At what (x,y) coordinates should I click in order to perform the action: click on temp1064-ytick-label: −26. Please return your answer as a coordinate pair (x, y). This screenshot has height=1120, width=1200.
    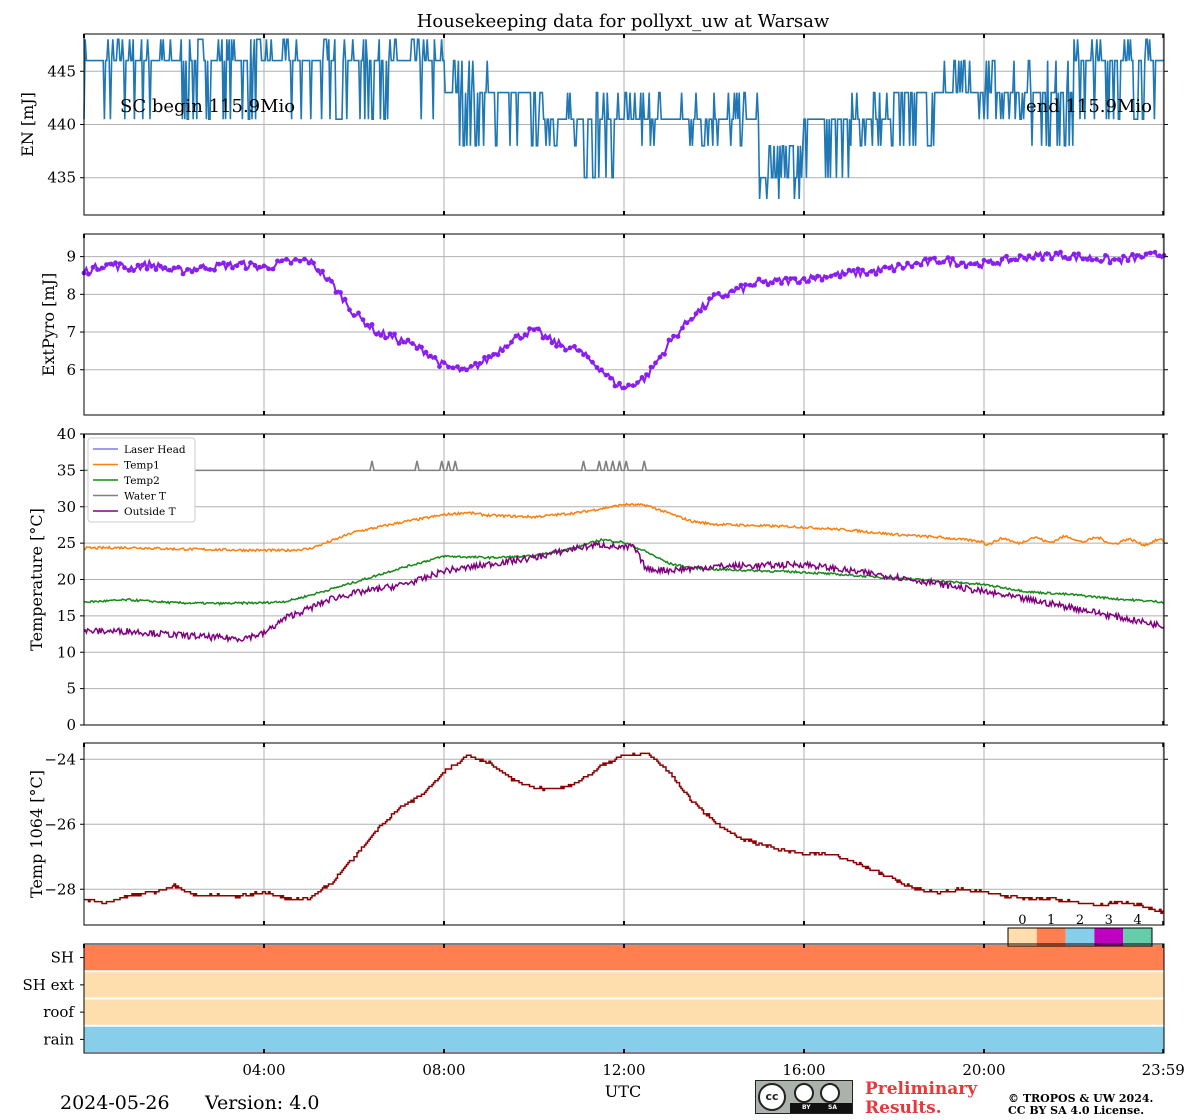
    Looking at the image, I should click on (60, 824).